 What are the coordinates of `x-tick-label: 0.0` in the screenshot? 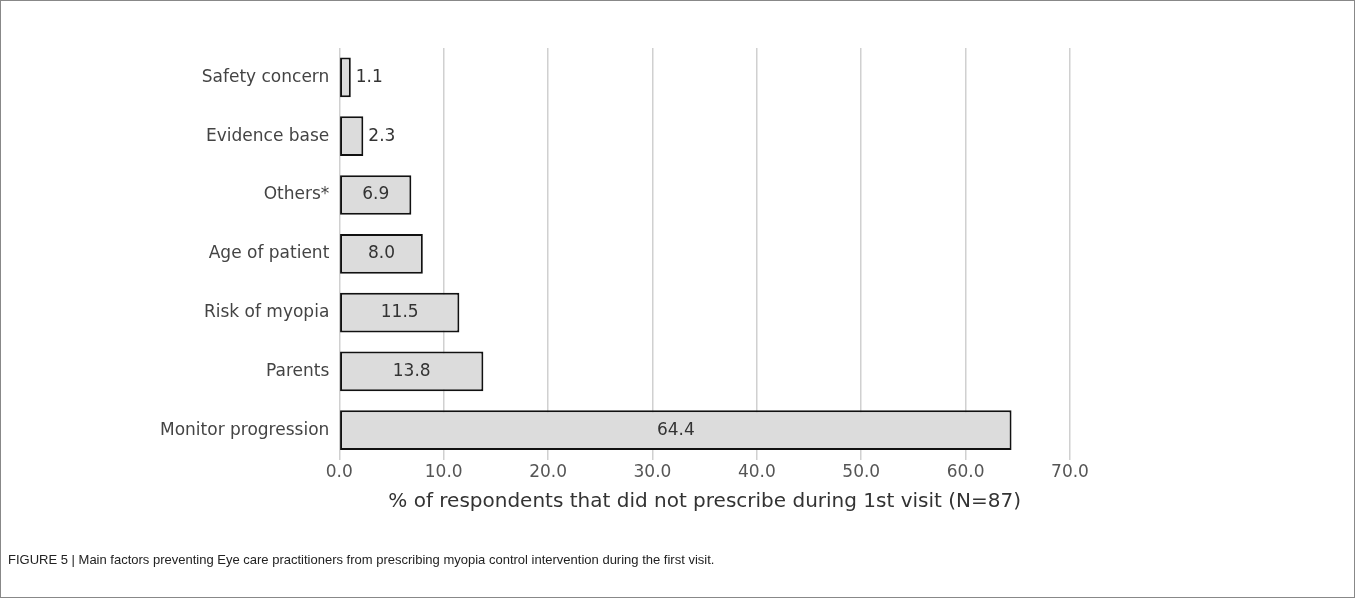 It's located at (339, 471).